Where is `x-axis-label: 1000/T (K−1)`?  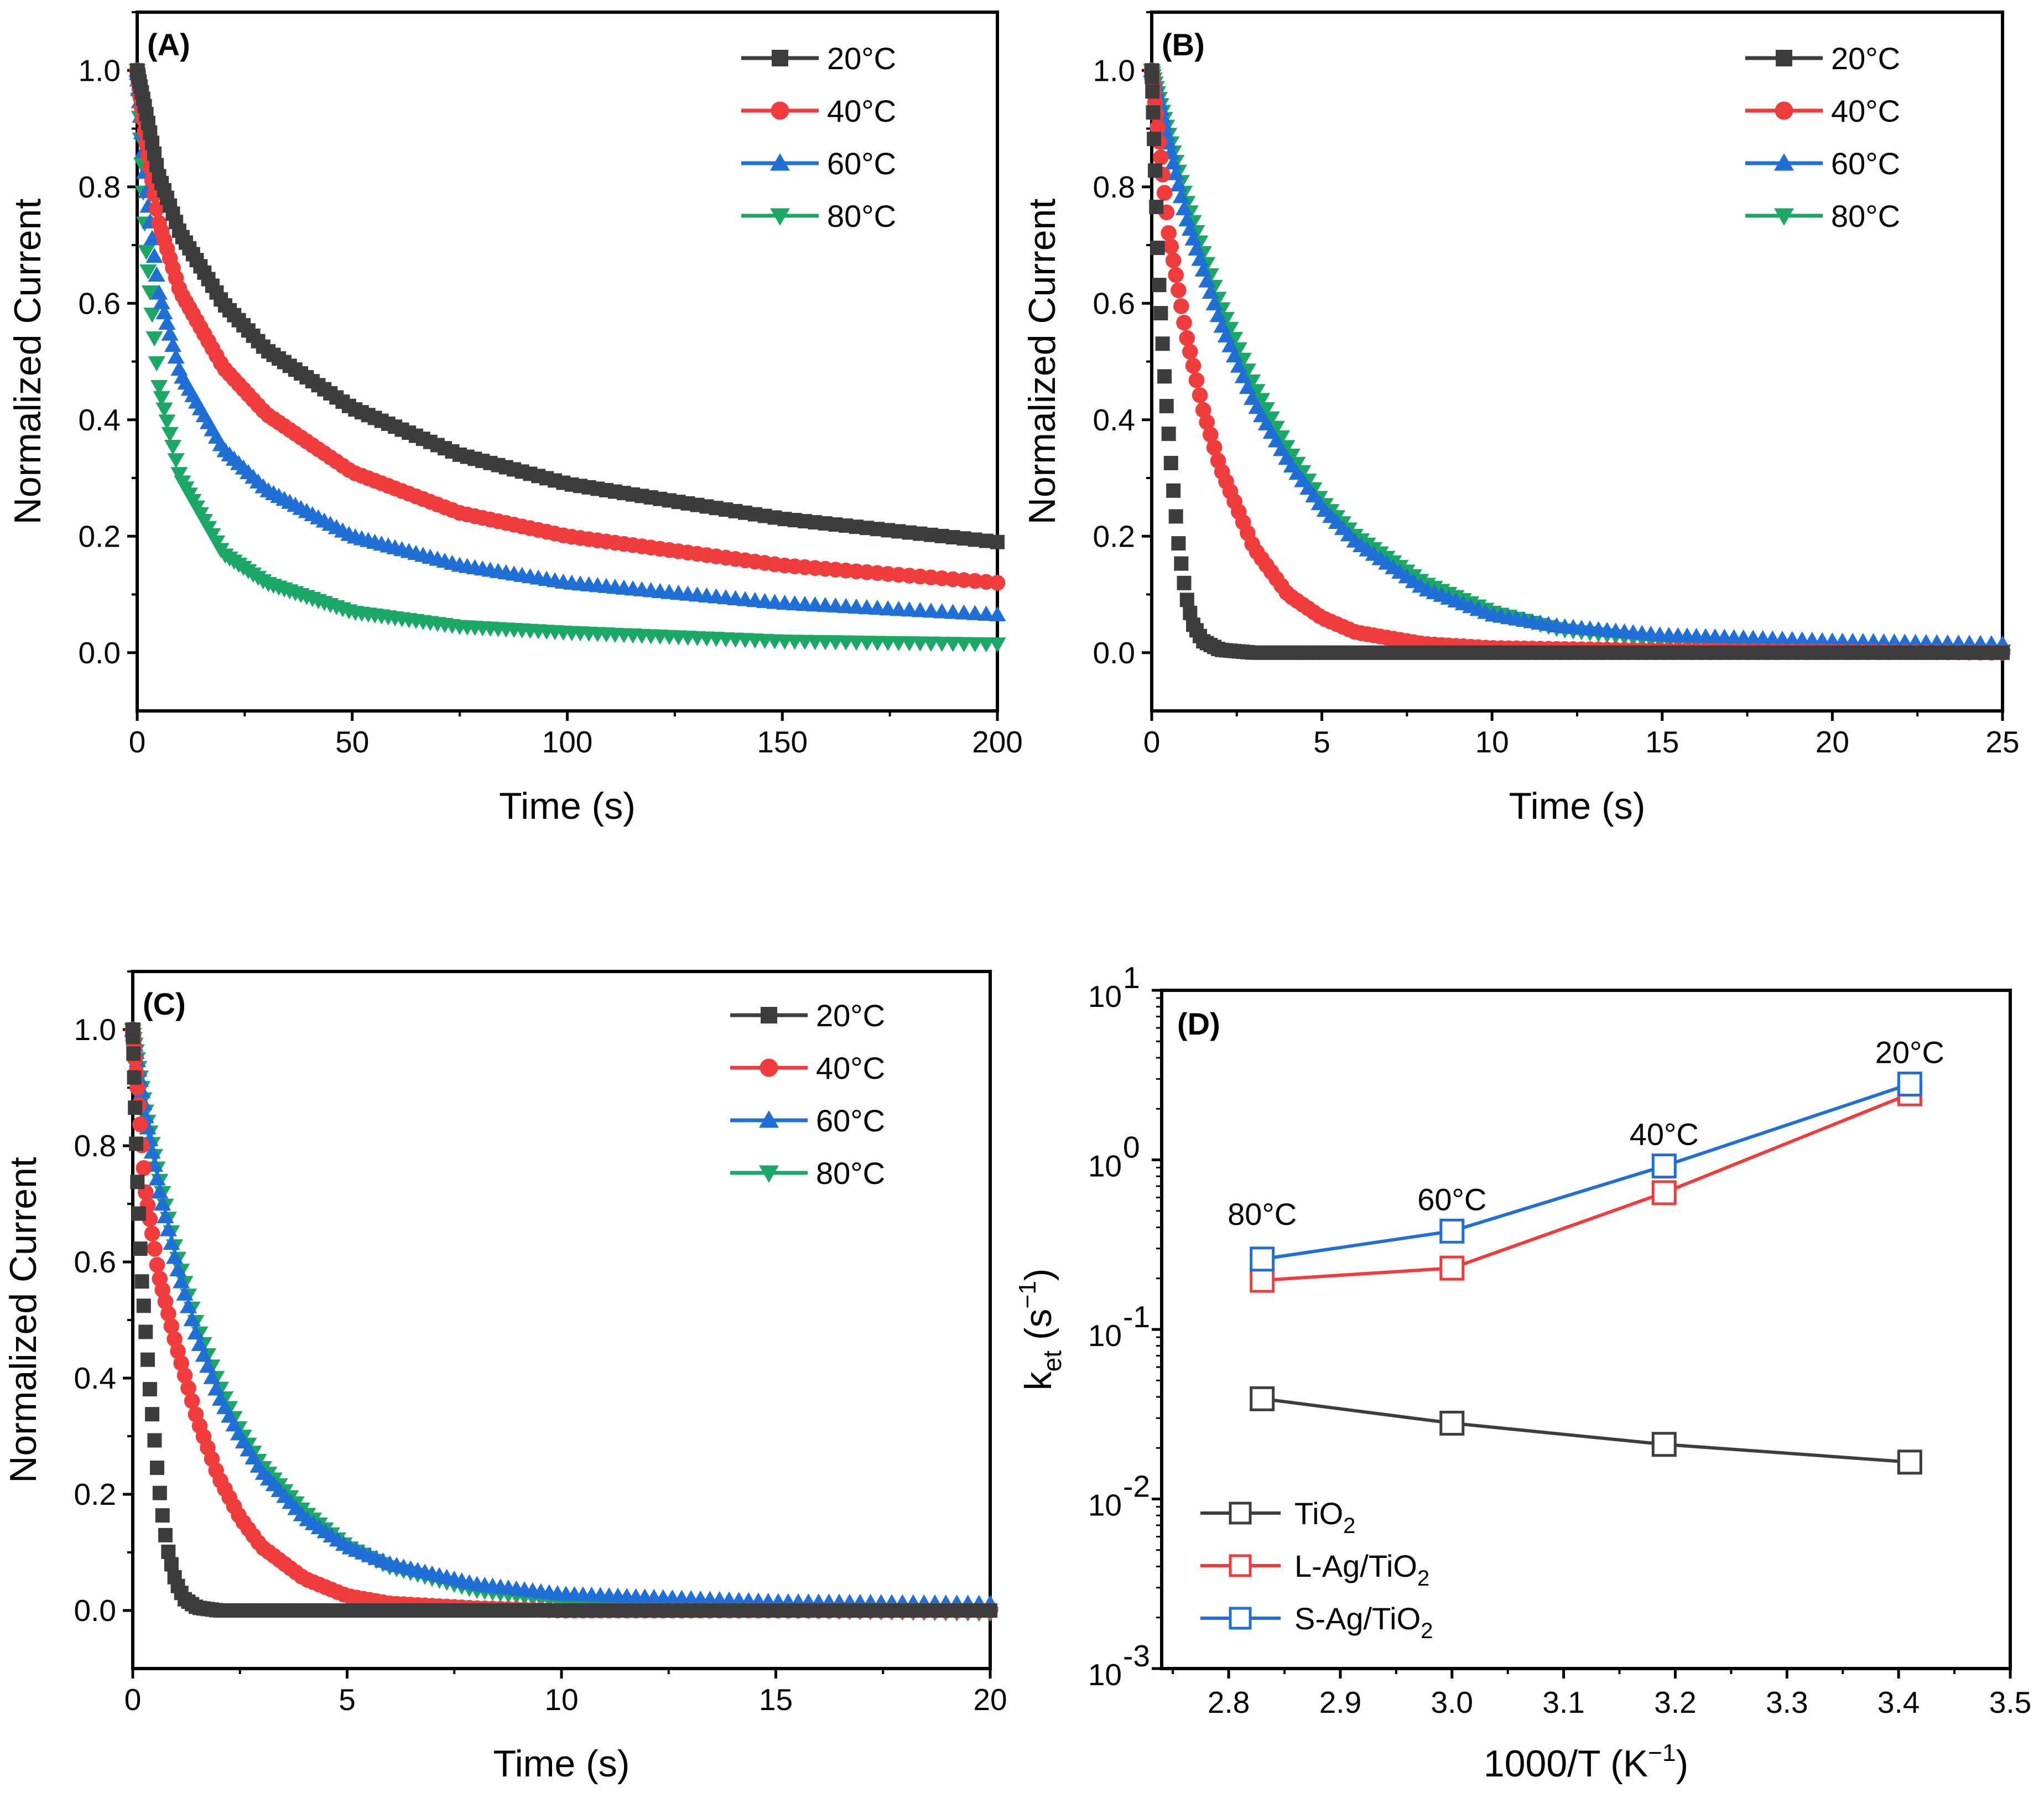 x-axis-label: 1000/T (K−1) is located at coordinates (1586, 1762).